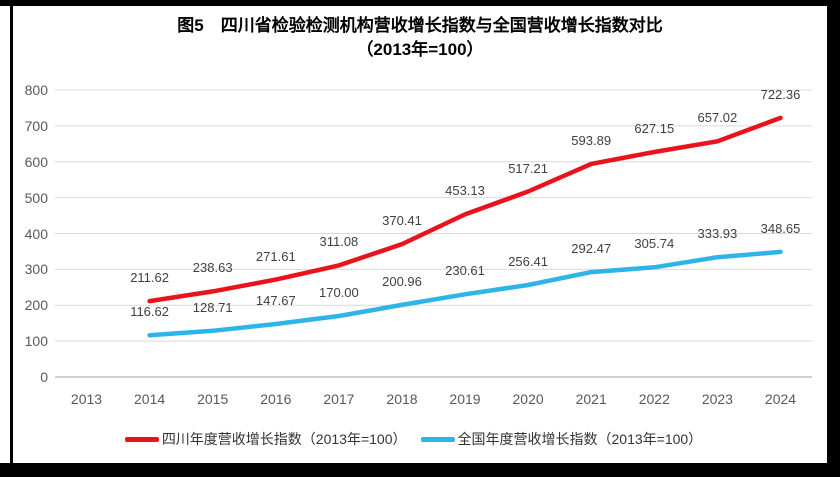  Describe the element at coordinates (591, 399) in the screenshot. I see `x-axis-tick-label: 2021` at that location.